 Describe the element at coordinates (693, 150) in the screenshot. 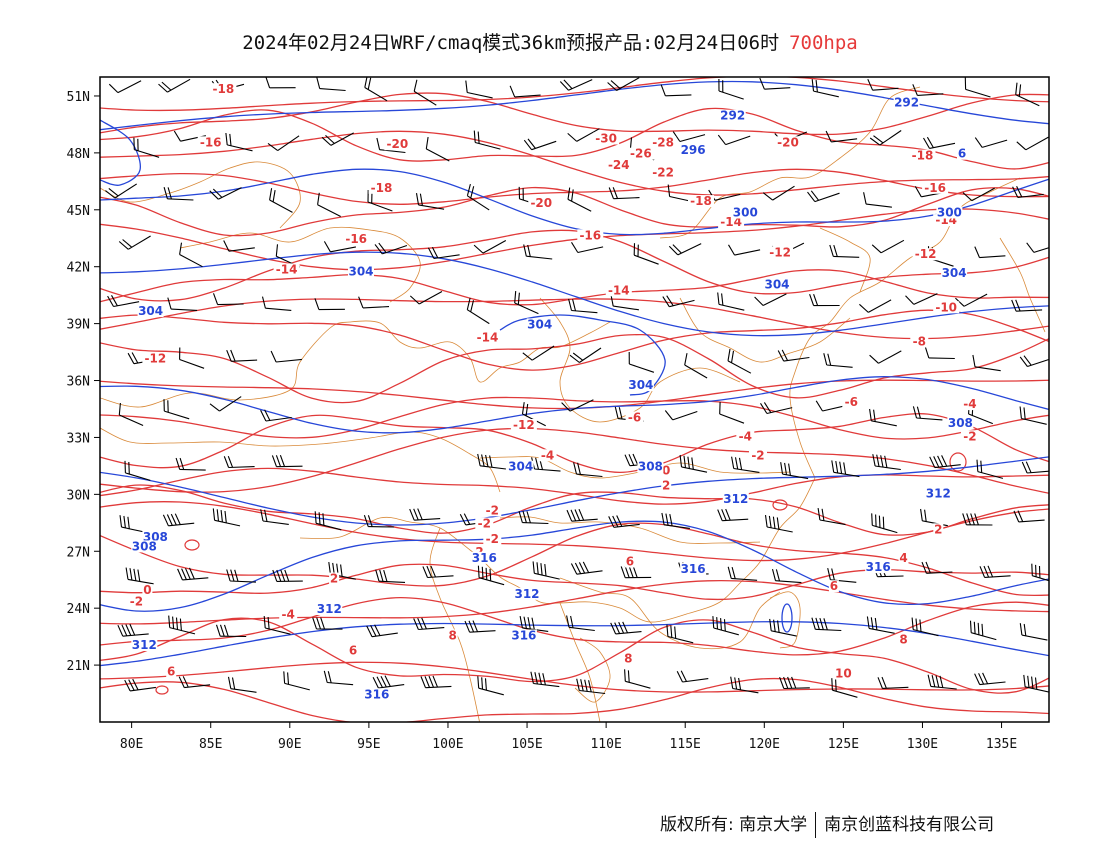

I see `height-label: 296` at that location.